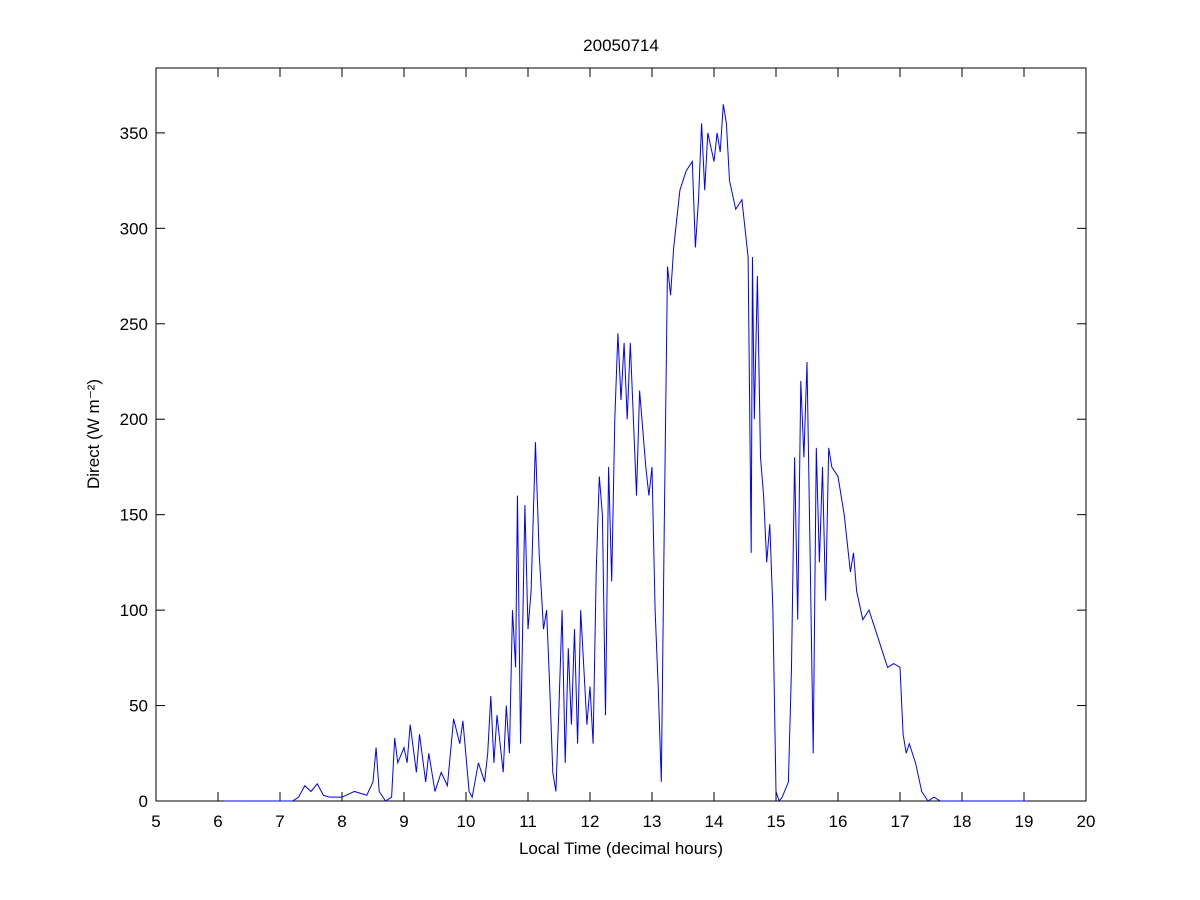 The width and height of the screenshot is (1200, 900). What do you see at coordinates (134, 324) in the screenshot?
I see `y-tick-label: 250` at bounding box center [134, 324].